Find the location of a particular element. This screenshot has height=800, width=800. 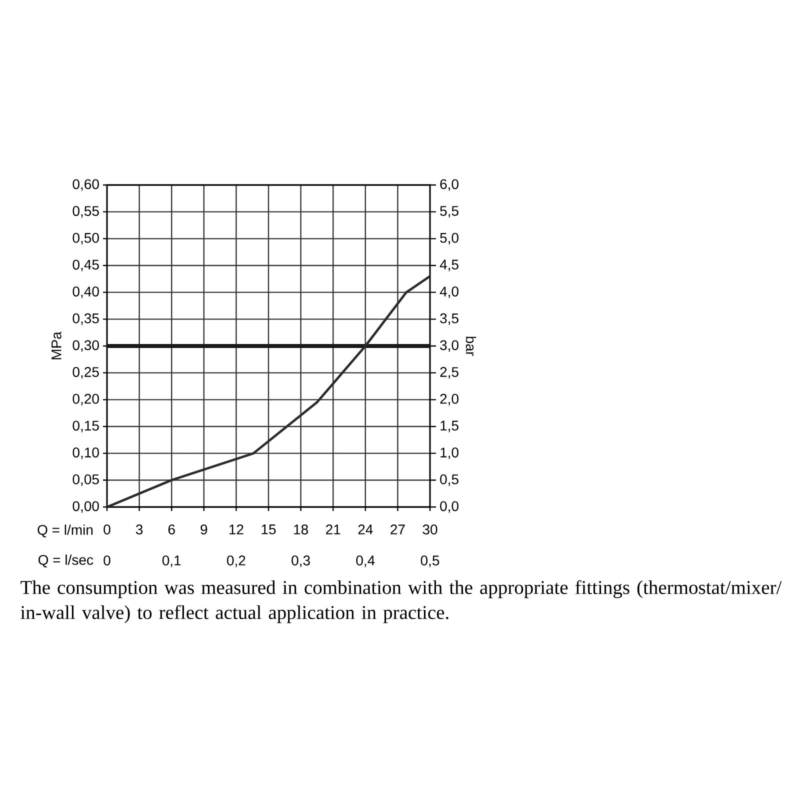

x2-tick-label: 0,4 is located at coordinates (365, 562).